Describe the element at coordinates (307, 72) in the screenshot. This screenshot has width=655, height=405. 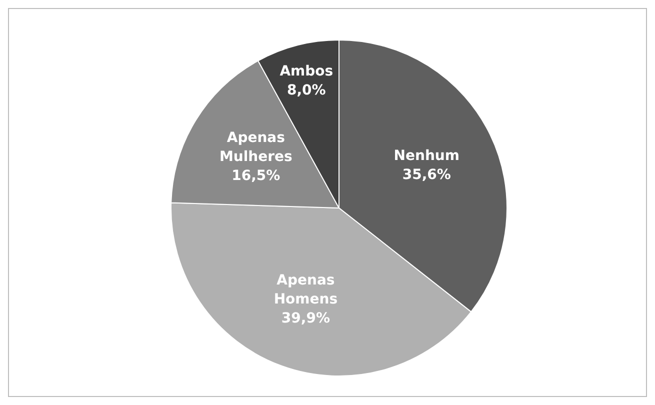
I see `slice-label: Ambos` at that location.